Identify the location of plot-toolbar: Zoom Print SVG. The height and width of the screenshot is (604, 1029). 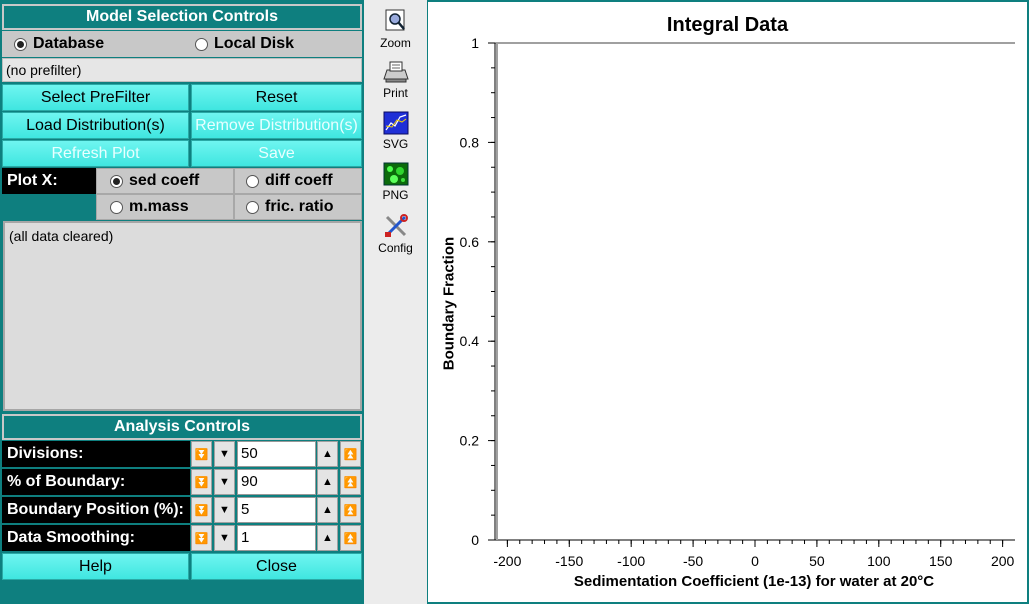
(395, 302).